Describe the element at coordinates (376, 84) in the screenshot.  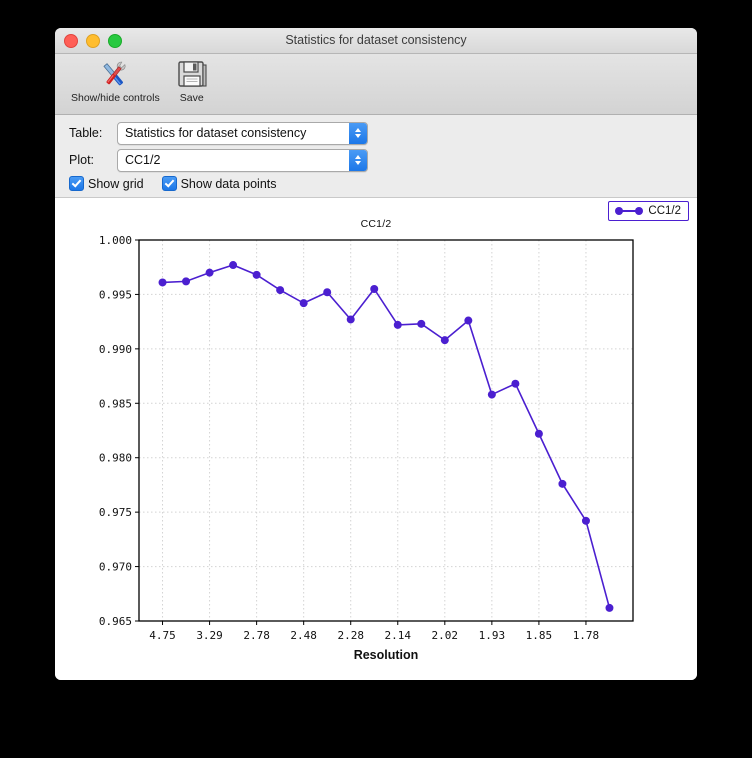
I see `toolbar: Show/hide controls Save` at that location.